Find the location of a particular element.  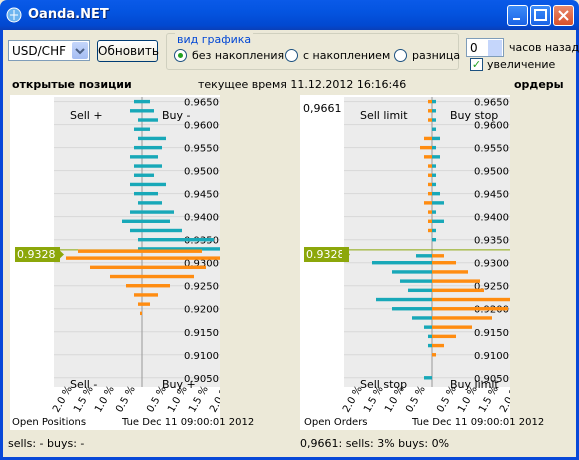

price-tick-label: 0.9050 is located at coordinates (201, 379).